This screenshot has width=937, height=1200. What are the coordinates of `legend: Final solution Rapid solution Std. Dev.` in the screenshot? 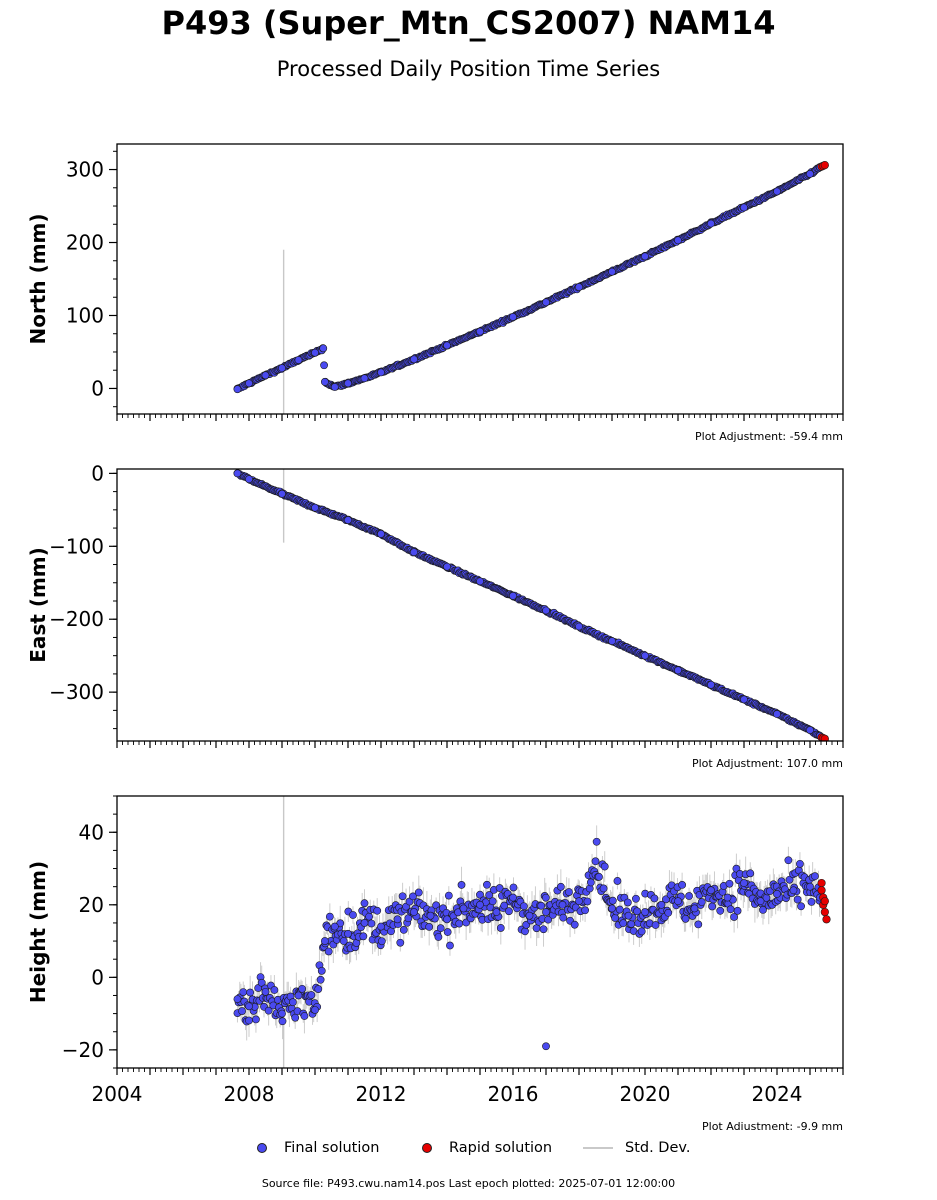 It's located at (468, 1148).